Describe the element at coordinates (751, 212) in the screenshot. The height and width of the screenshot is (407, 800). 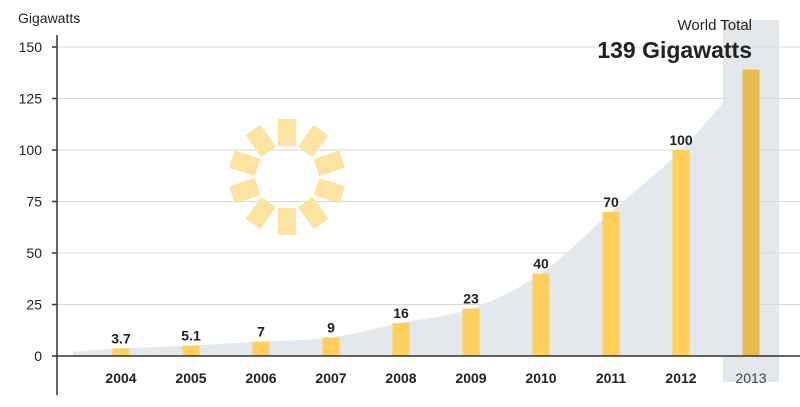
I see `bar-2013` at that location.